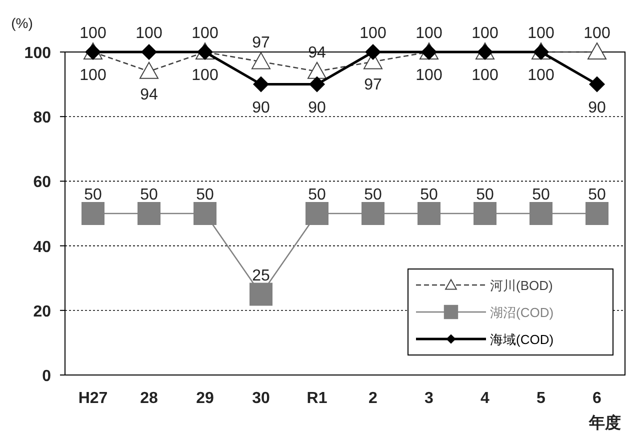 The height and width of the screenshot is (437, 637). I want to click on x-tick-label: 5, so click(541, 398).